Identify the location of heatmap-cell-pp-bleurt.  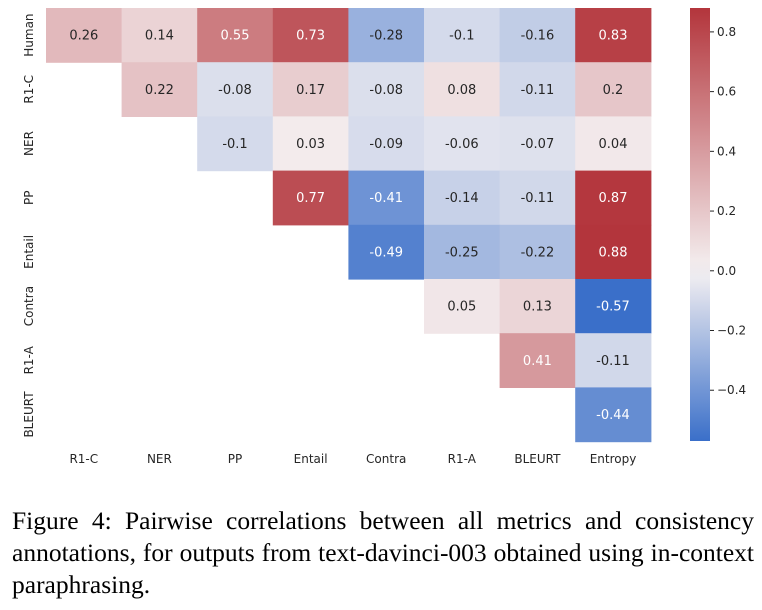
(537, 198).